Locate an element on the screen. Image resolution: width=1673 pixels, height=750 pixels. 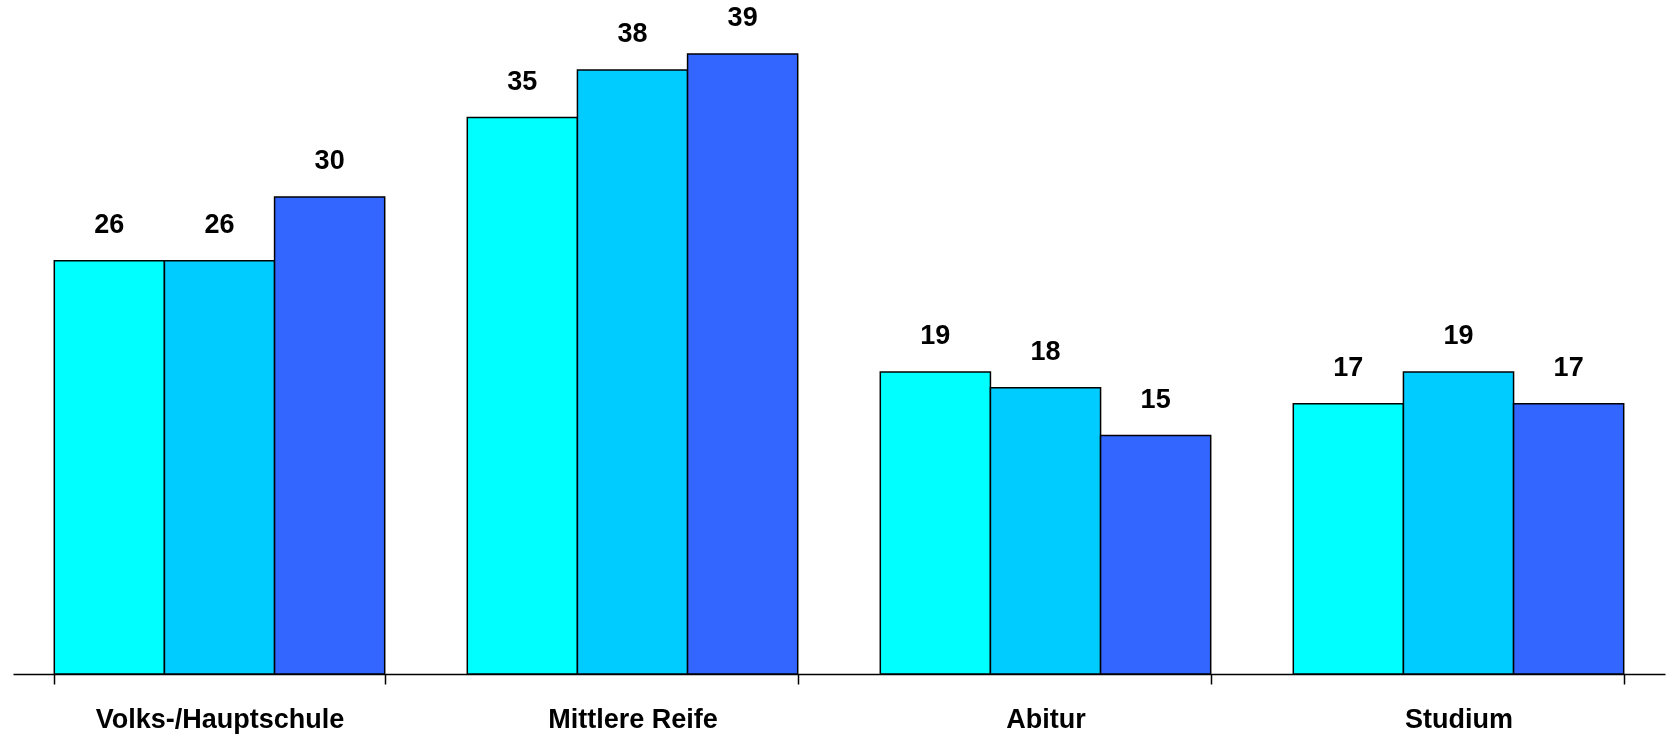
data-label: 30 is located at coordinates (329, 160).